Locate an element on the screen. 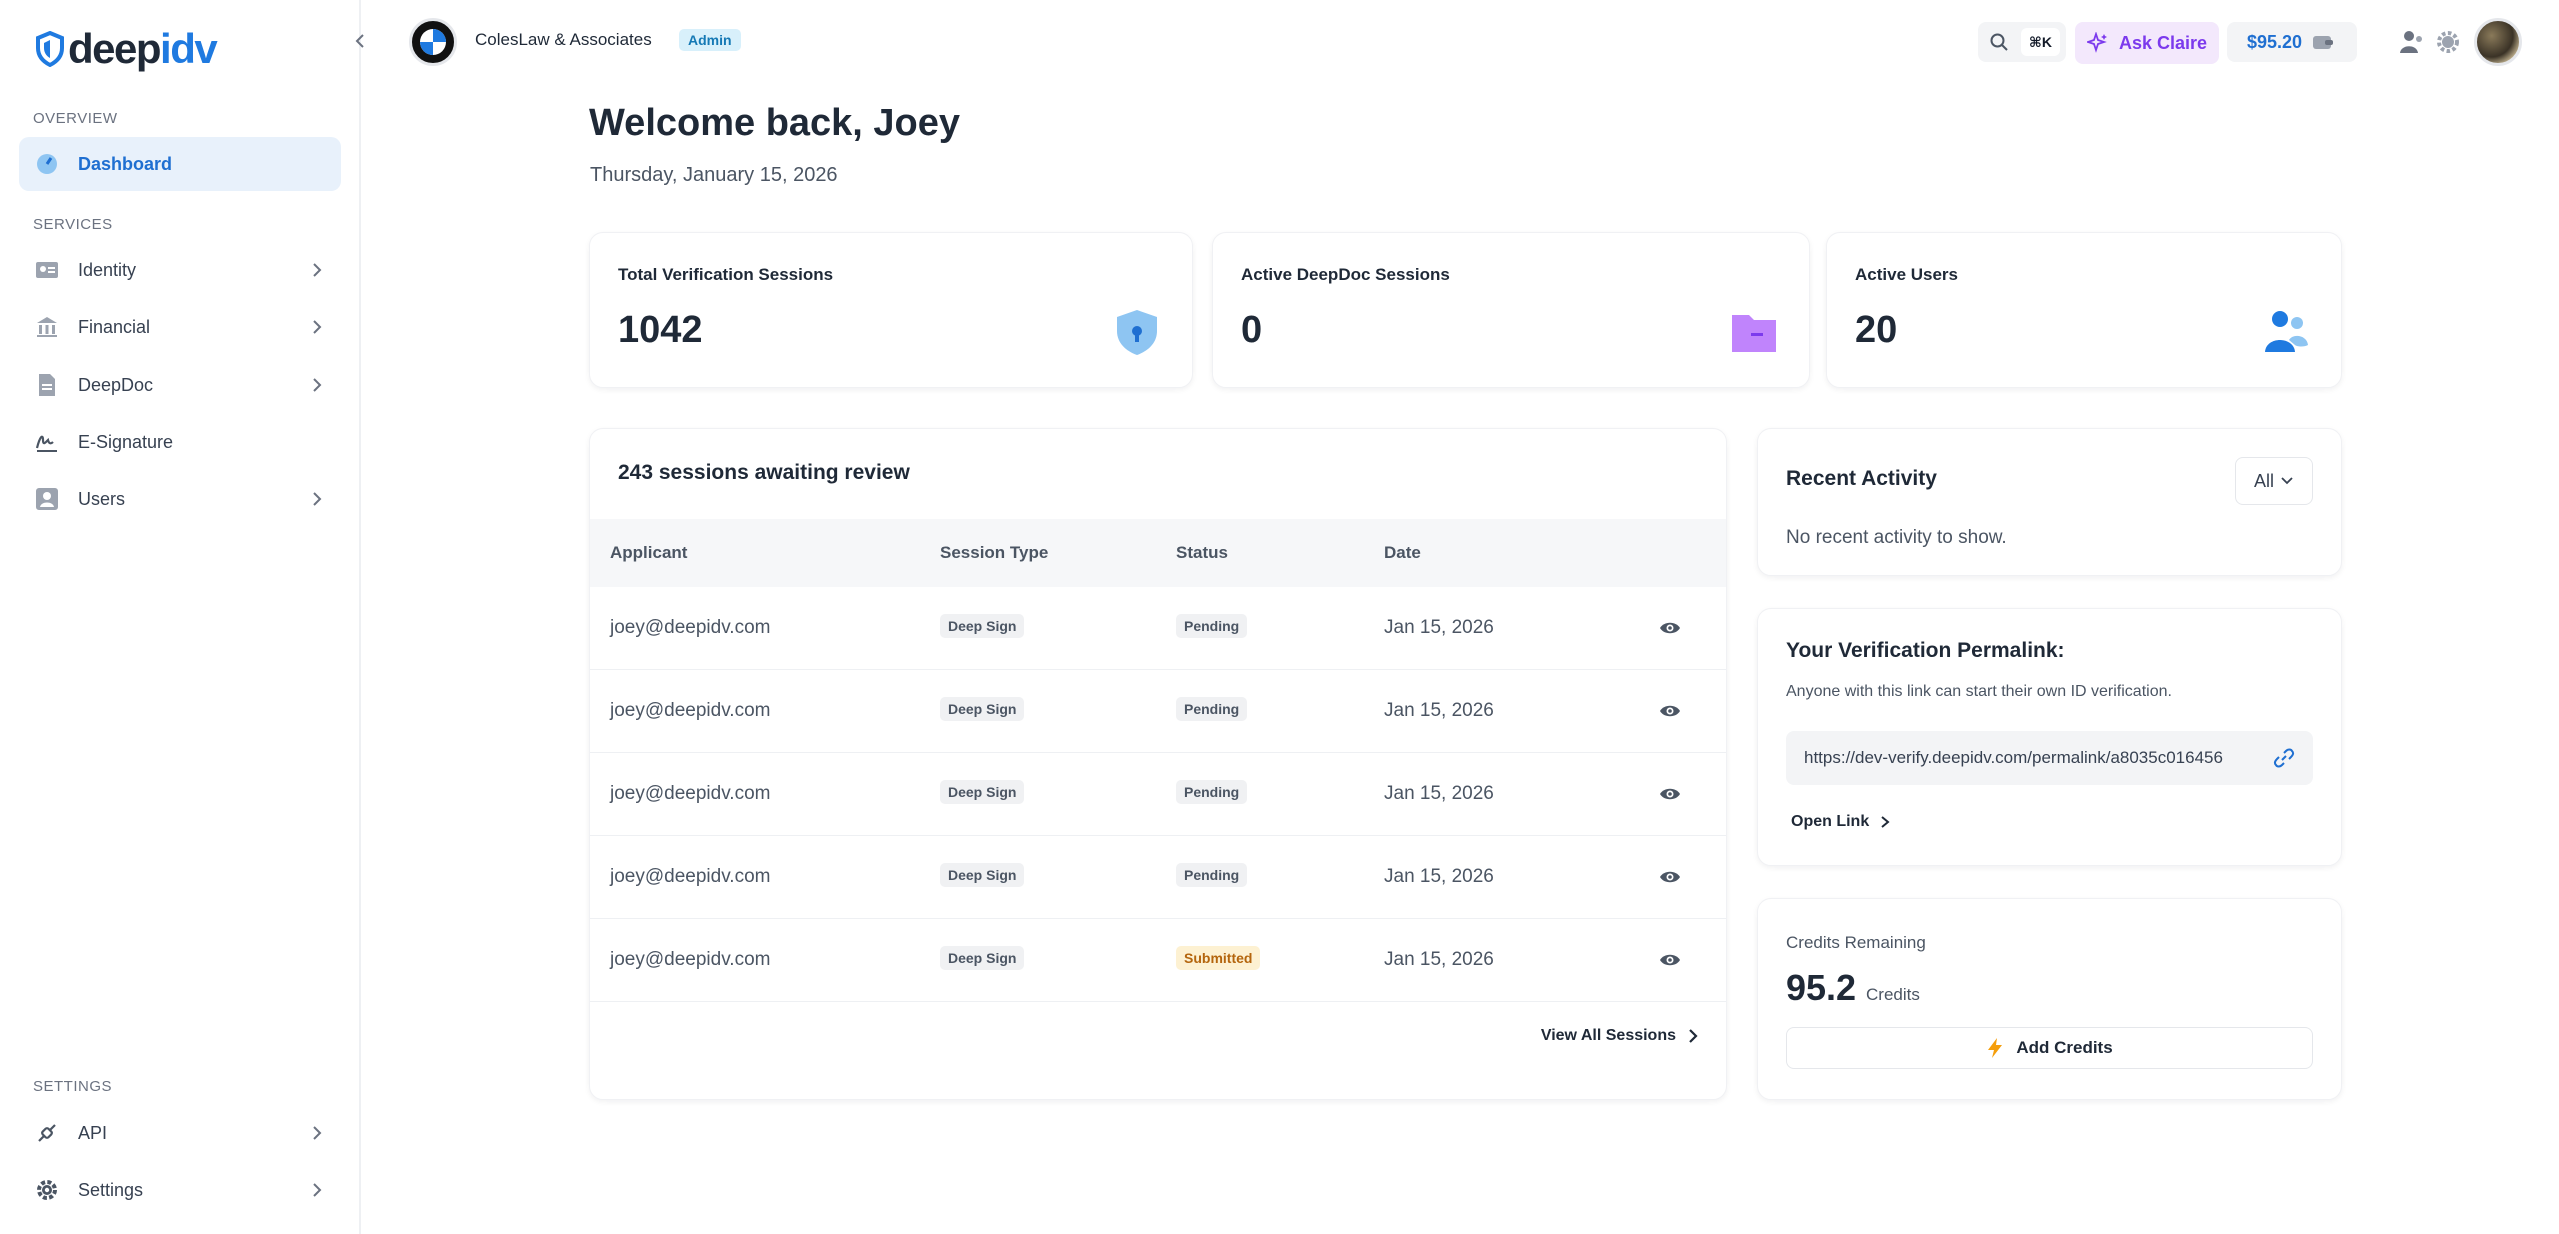 Image resolution: width=2559 pixels, height=1234 pixels. link-icon is located at coordinates (2284, 758).